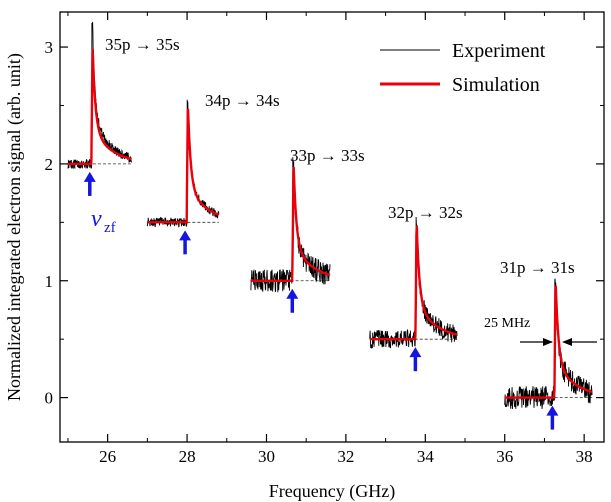  What do you see at coordinates (142, 44) in the screenshot?
I see `transition-label: 35p → 35s` at bounding box center [142, 44].